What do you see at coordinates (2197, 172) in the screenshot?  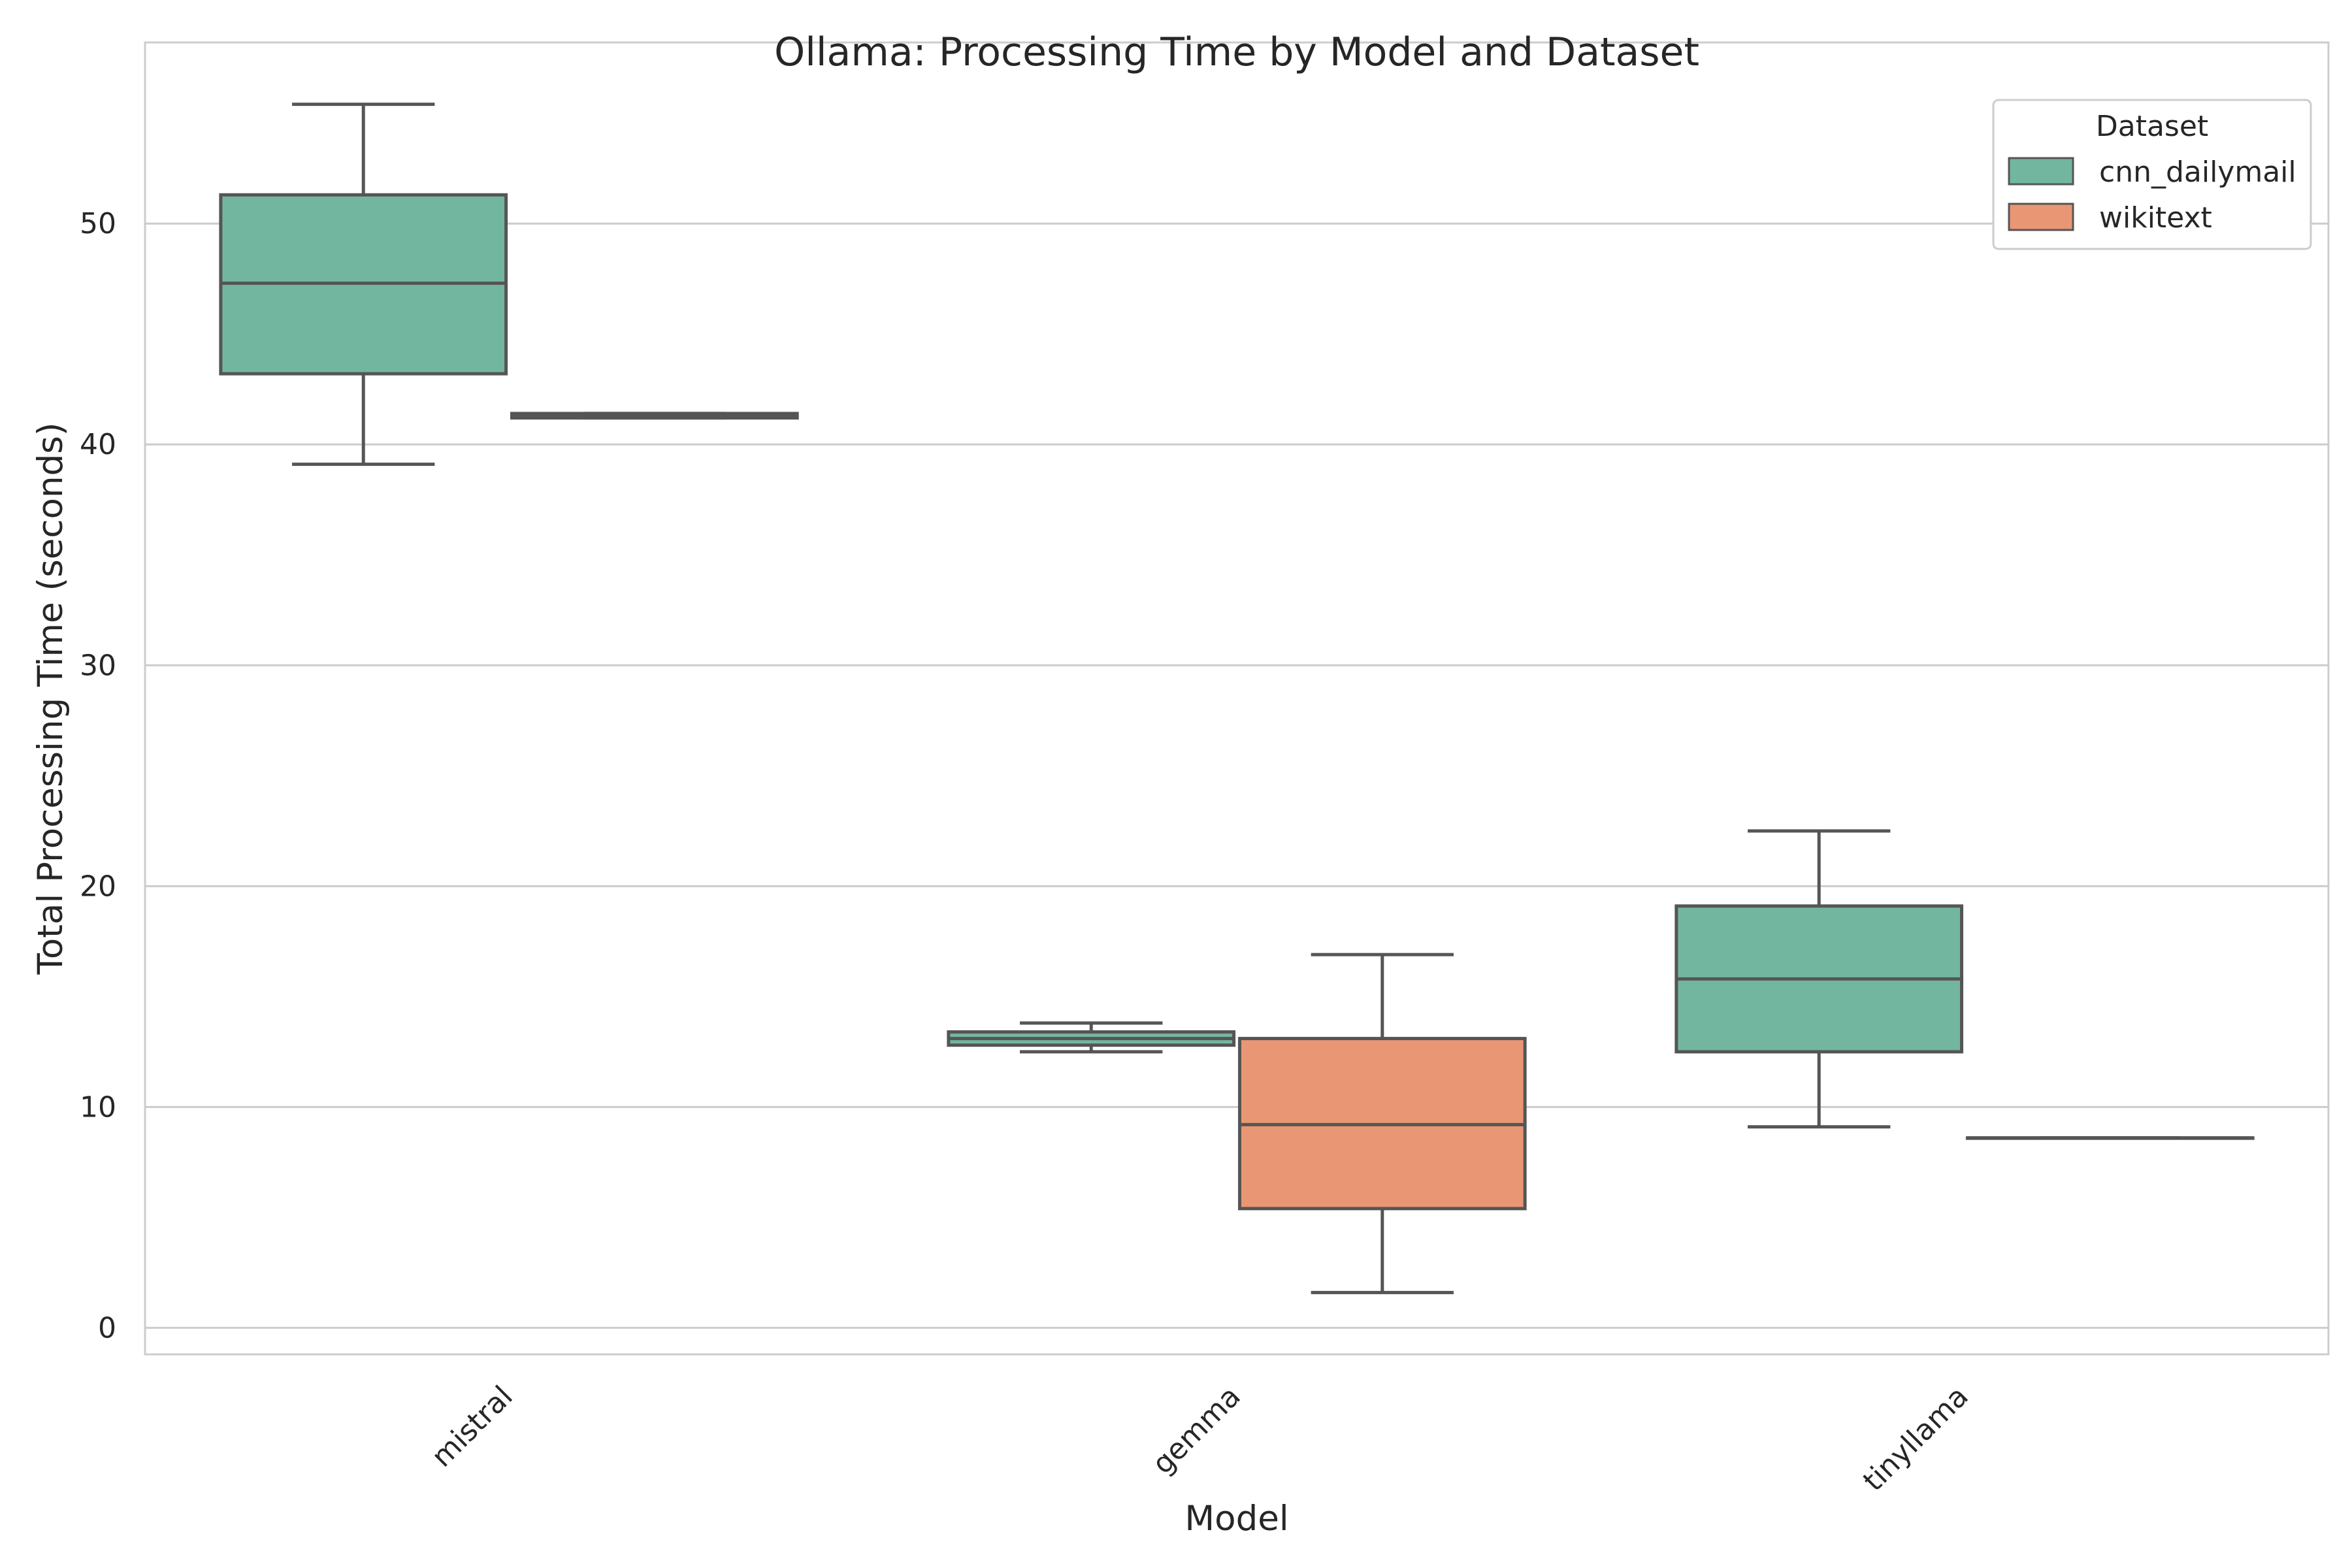 I see `legend-label: cnn_dailymail` at bounding box center [2197, 172].